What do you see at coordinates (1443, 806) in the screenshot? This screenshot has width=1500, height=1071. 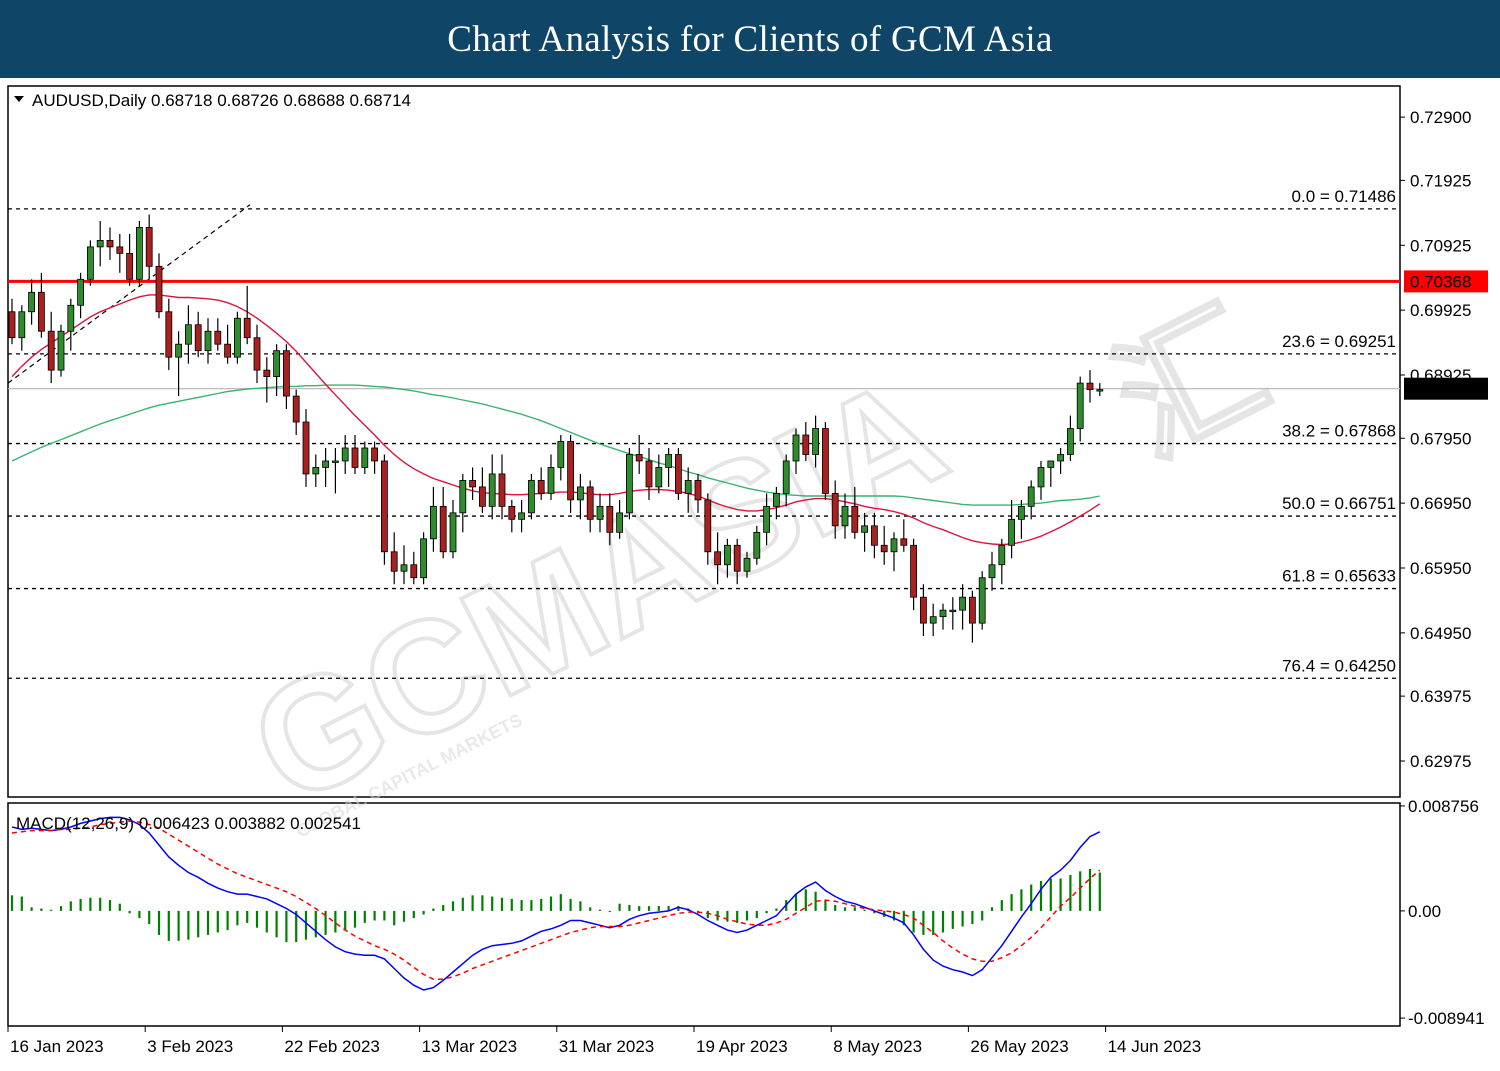 I see `macd-y-tick-label: 0.008756` at bounding box center [1443, 806].